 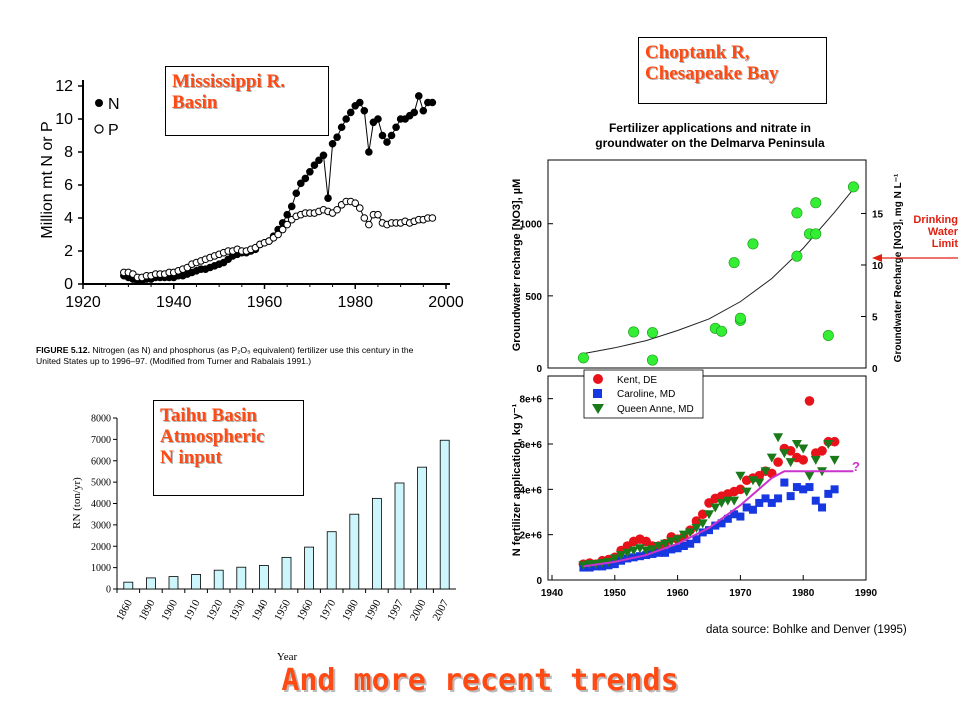 I want to click on taihu-y-axis-label: RN (ton/yr), so click(x=77, y=503).